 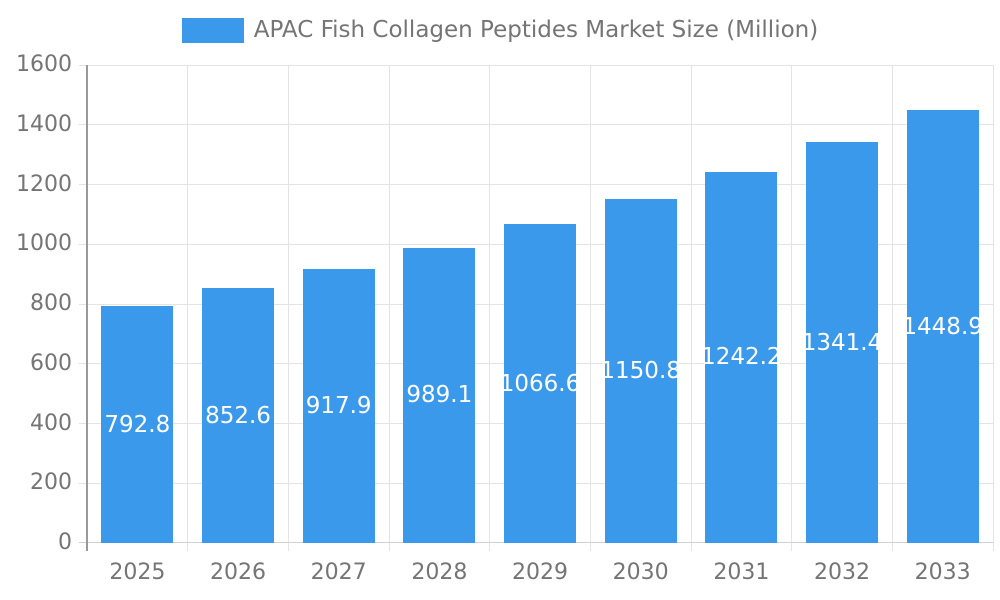 What do you see at coordinates (44, 244) in the screenshot?
I see `y-tick-label: 1000` at bounding box center [44, 244].